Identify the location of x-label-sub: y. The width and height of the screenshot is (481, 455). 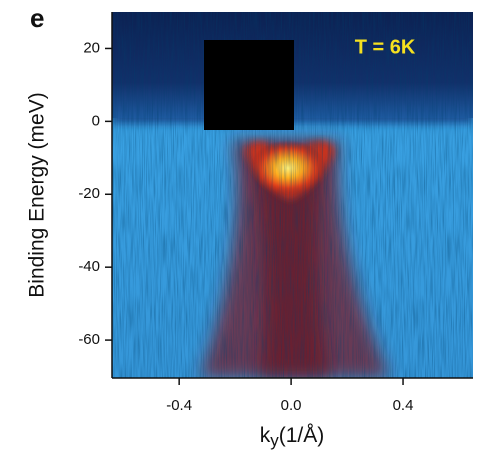
(274, 440).